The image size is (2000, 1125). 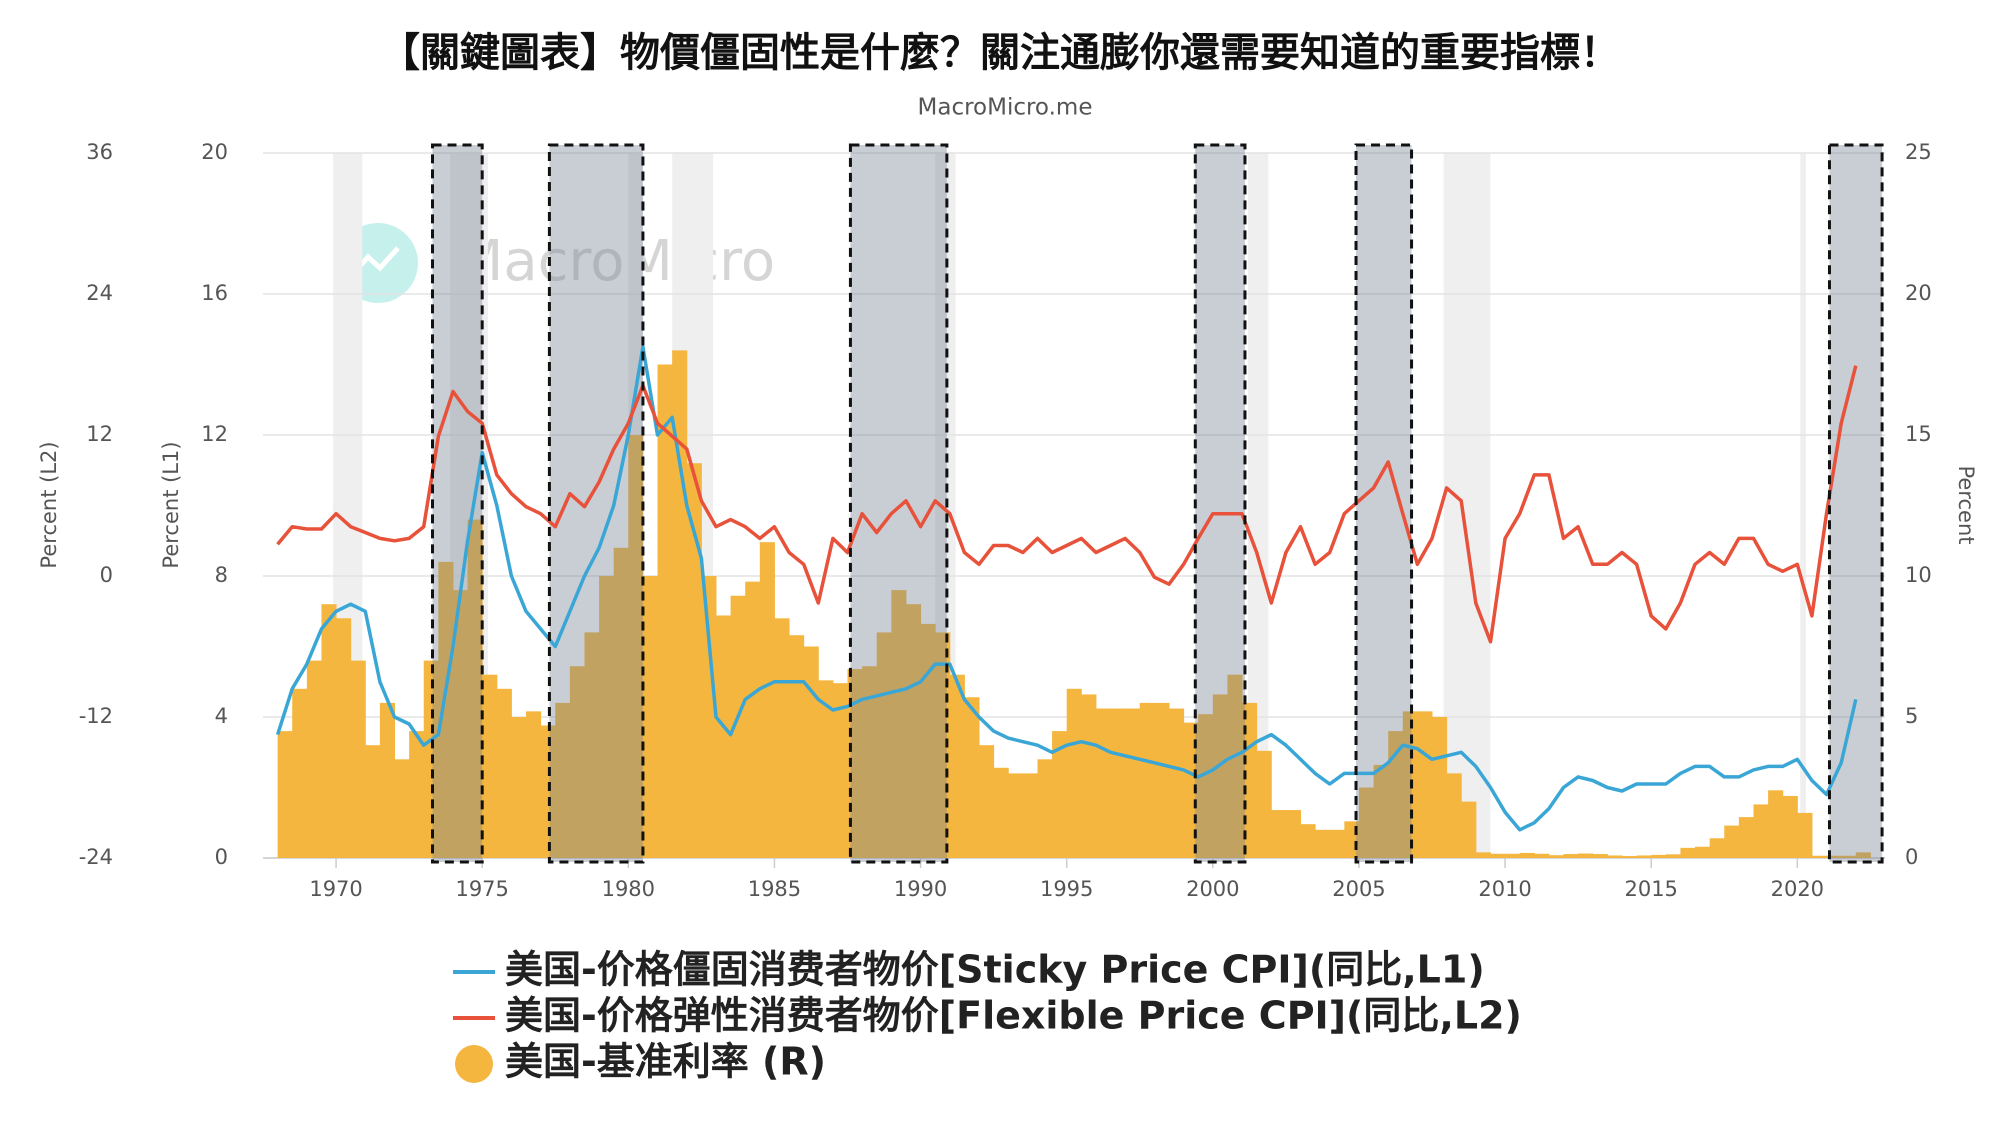 What do you see at coordinates (96, 716) in the screenshot?
I see `y3-tick-label: -12` at bounding box center [96, 716].